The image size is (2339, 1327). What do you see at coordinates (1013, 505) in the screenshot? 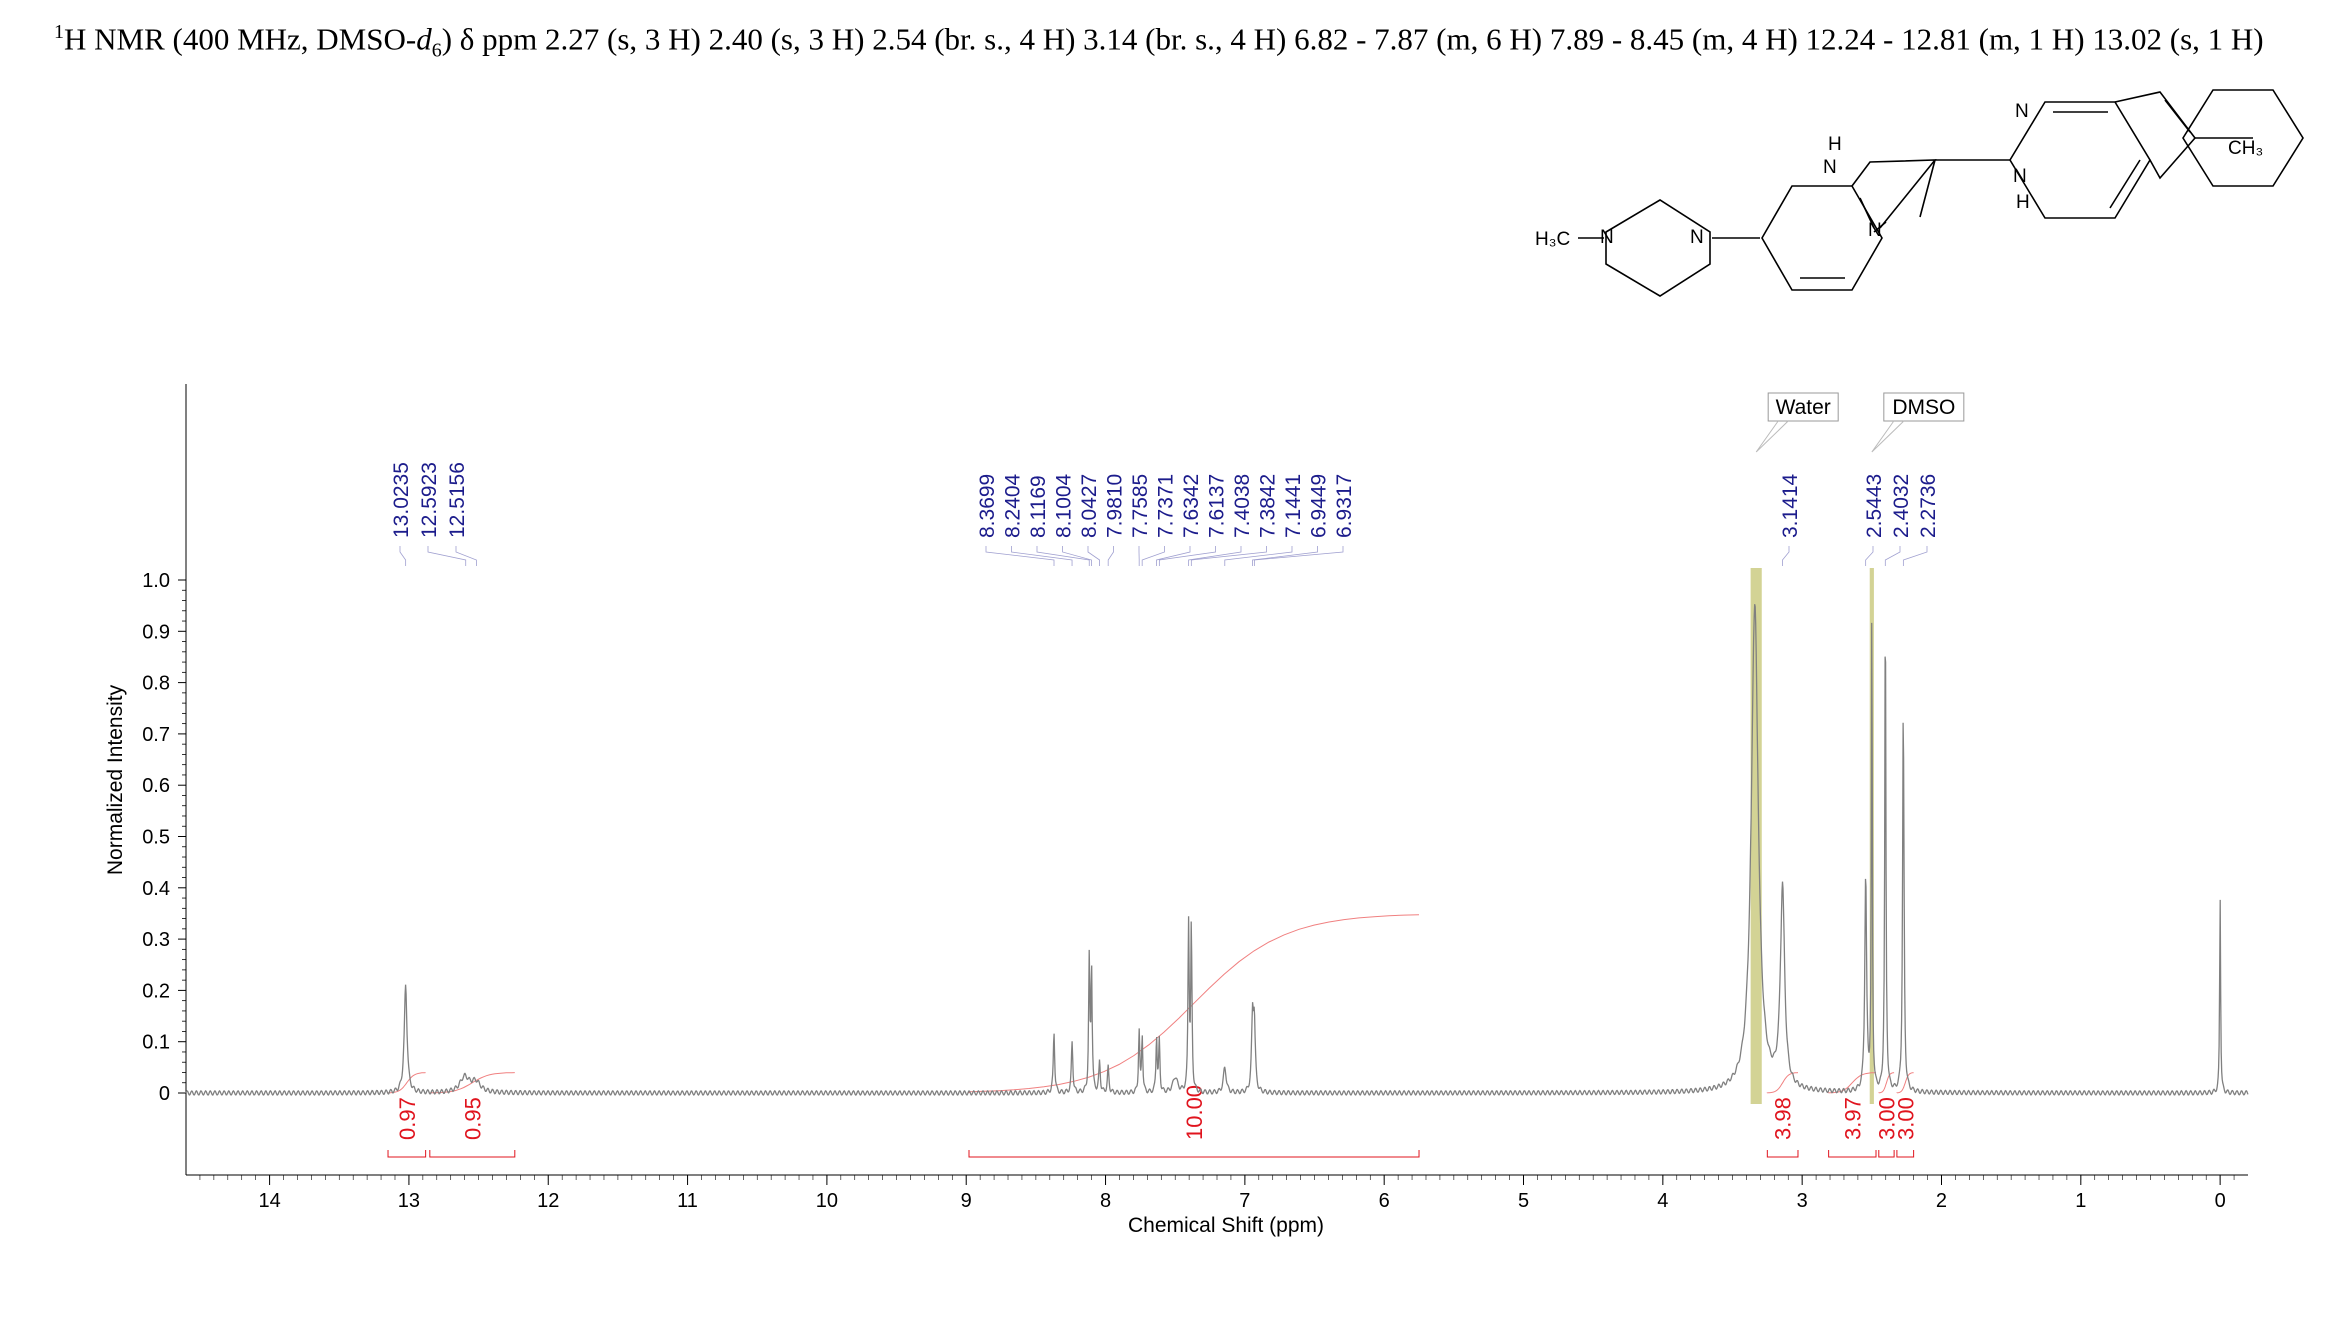
I see `peak-shift-label: 8.2404` at bounding box center [1013, 505].